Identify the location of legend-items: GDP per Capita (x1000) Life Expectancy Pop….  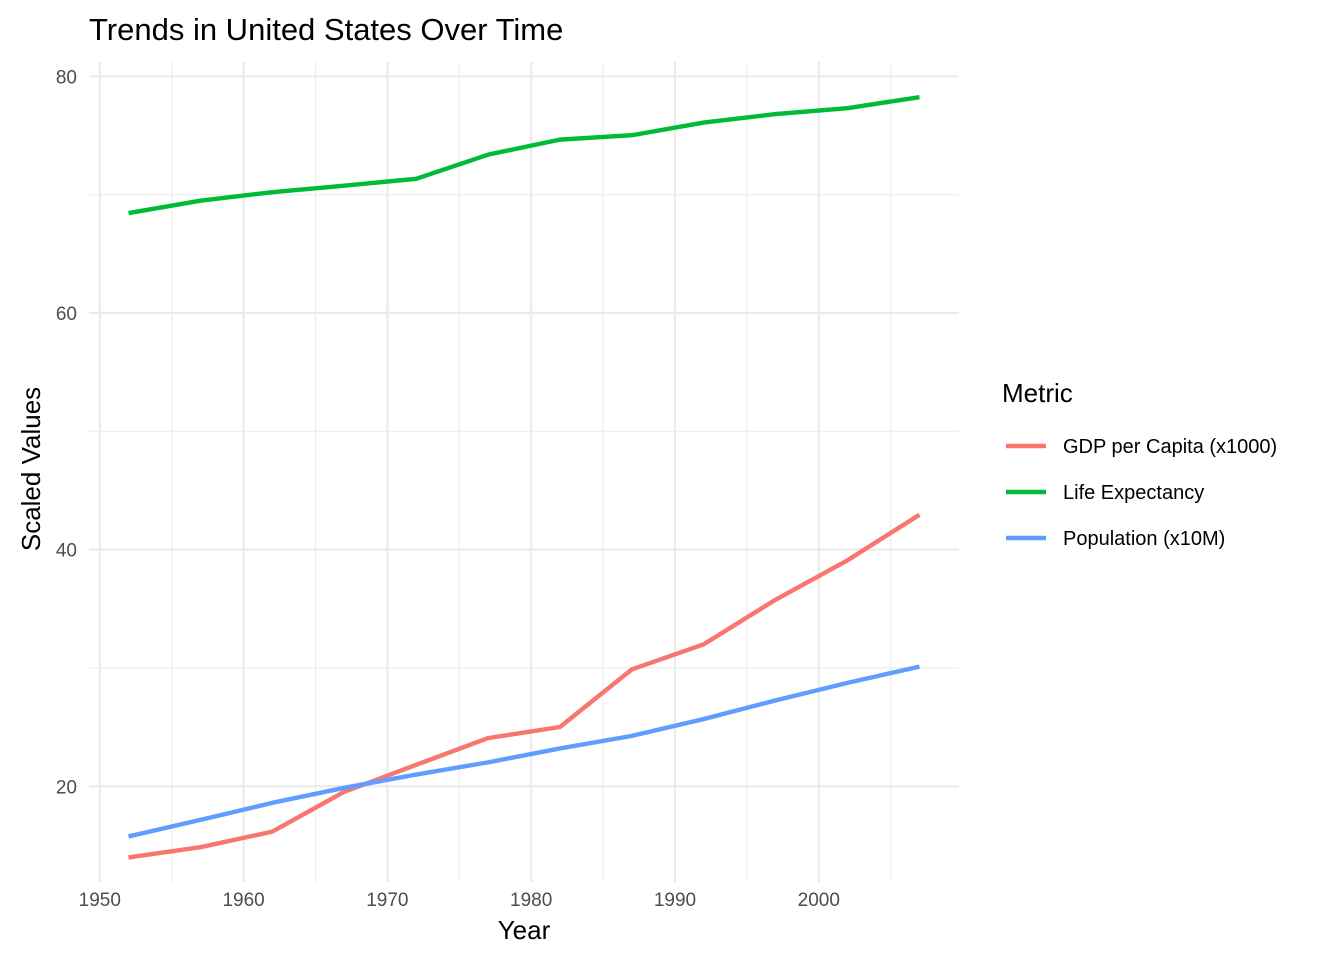
(1141, 493).